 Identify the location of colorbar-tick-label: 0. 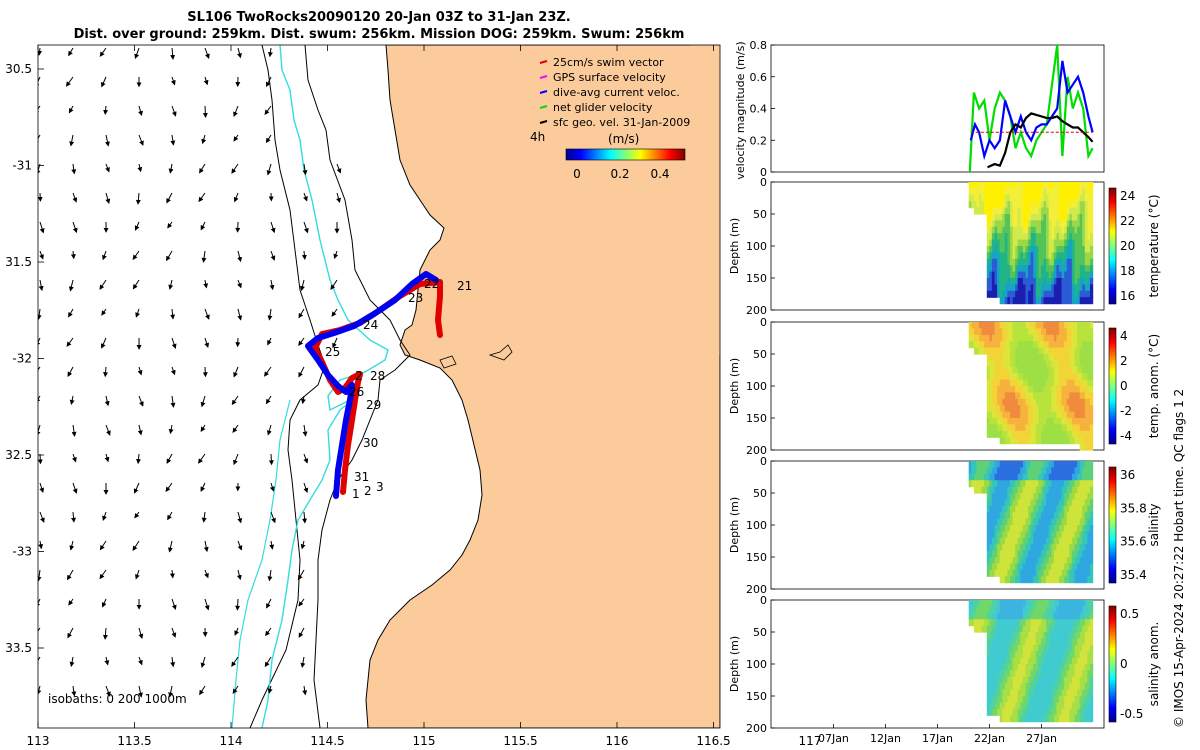
(1124, 386).